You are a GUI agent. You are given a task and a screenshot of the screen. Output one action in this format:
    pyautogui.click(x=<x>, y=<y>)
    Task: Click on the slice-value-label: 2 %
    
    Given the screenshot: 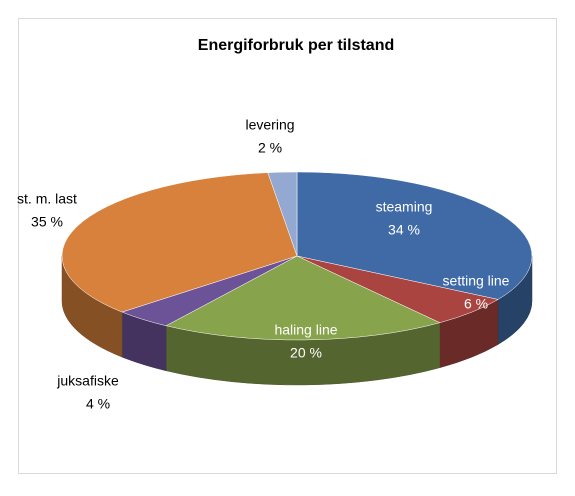 What is the action you would take?
    pyautogui.click(x=270, y=148)
    